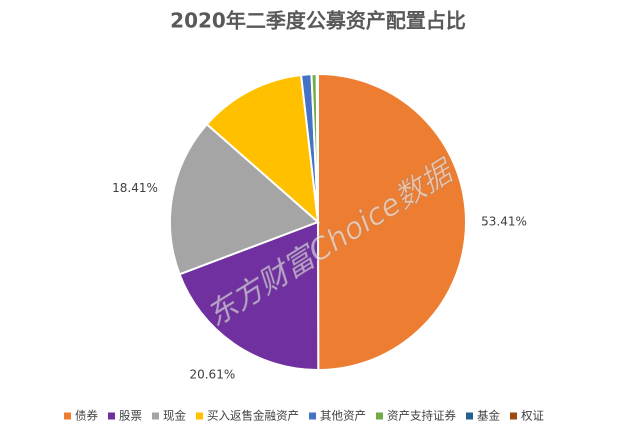  What do you see at coordinates (86, 416) in the screenshot?
I see `legend-label: 债券` at bounding box center [86, 416].